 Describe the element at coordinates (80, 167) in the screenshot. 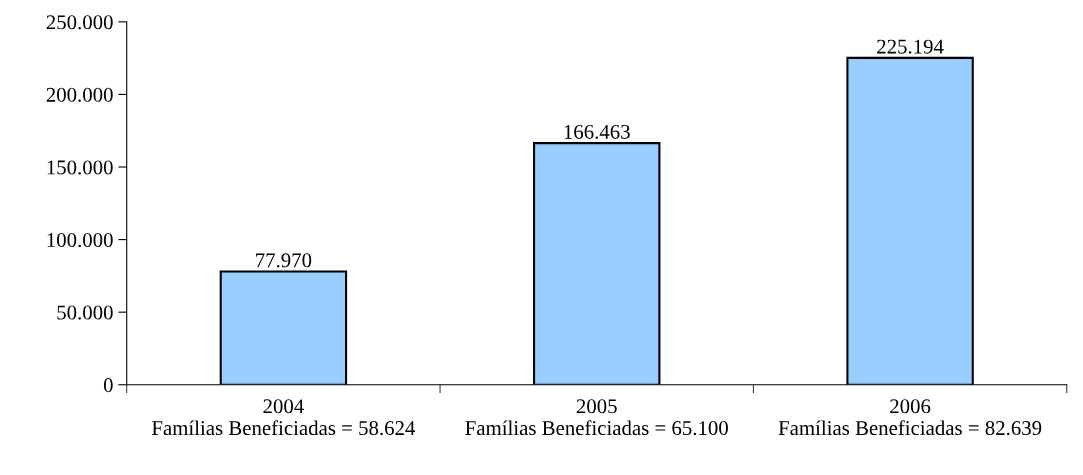

I see `y-tick-label: 150.000` at that location.